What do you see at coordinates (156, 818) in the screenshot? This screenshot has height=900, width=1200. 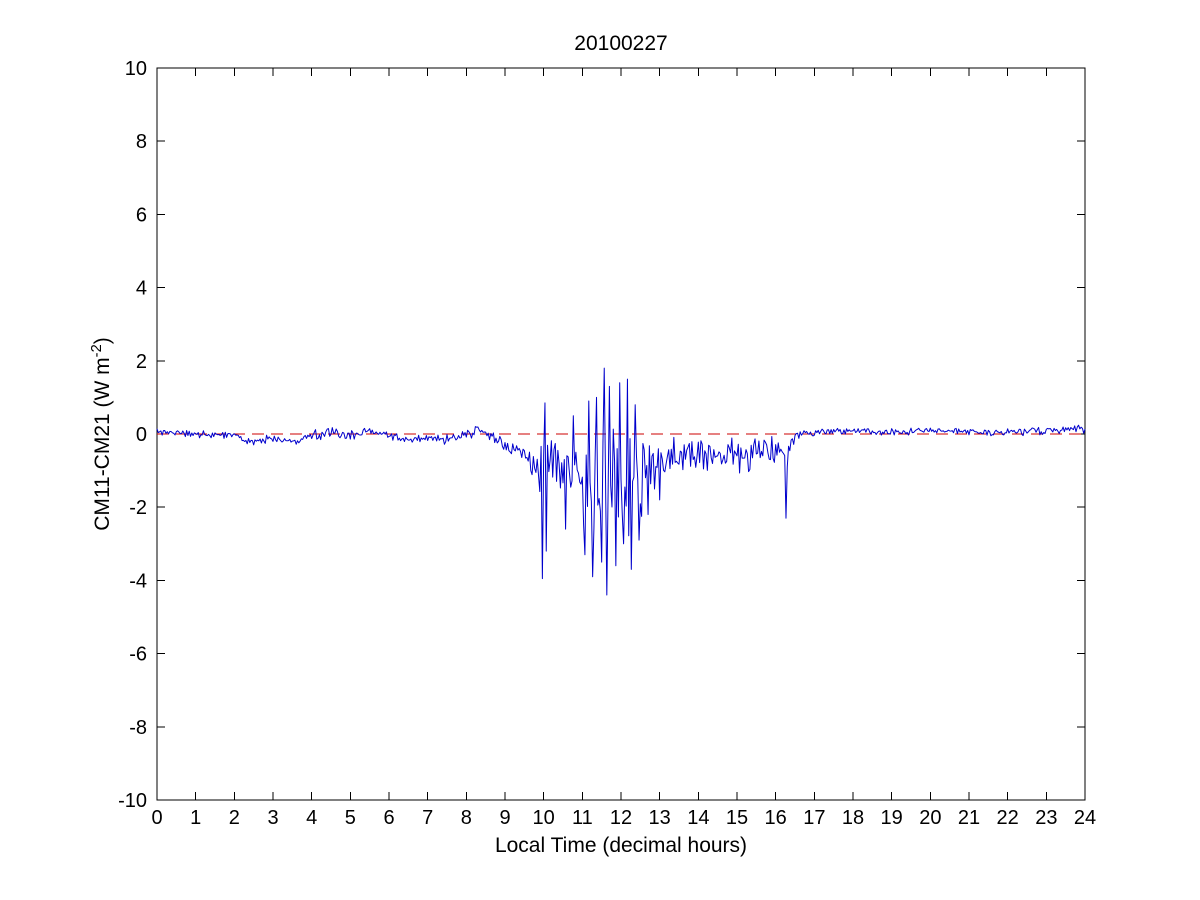 I see `x-tick-label: 0` at bounding box center [156, 818].